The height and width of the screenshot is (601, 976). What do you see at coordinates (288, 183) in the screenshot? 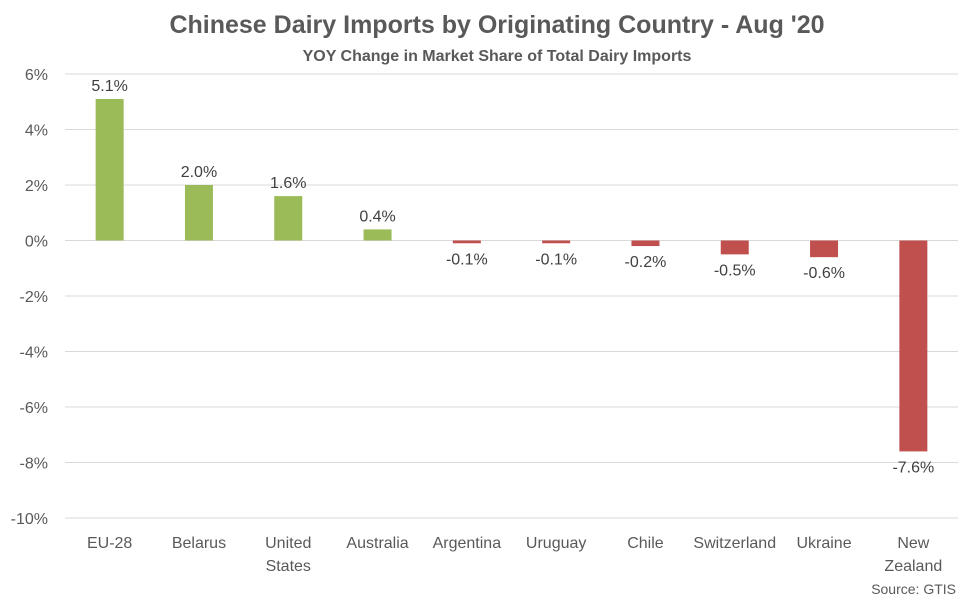
I see `data-label: 1.6%` at bounding box center [288, 183].